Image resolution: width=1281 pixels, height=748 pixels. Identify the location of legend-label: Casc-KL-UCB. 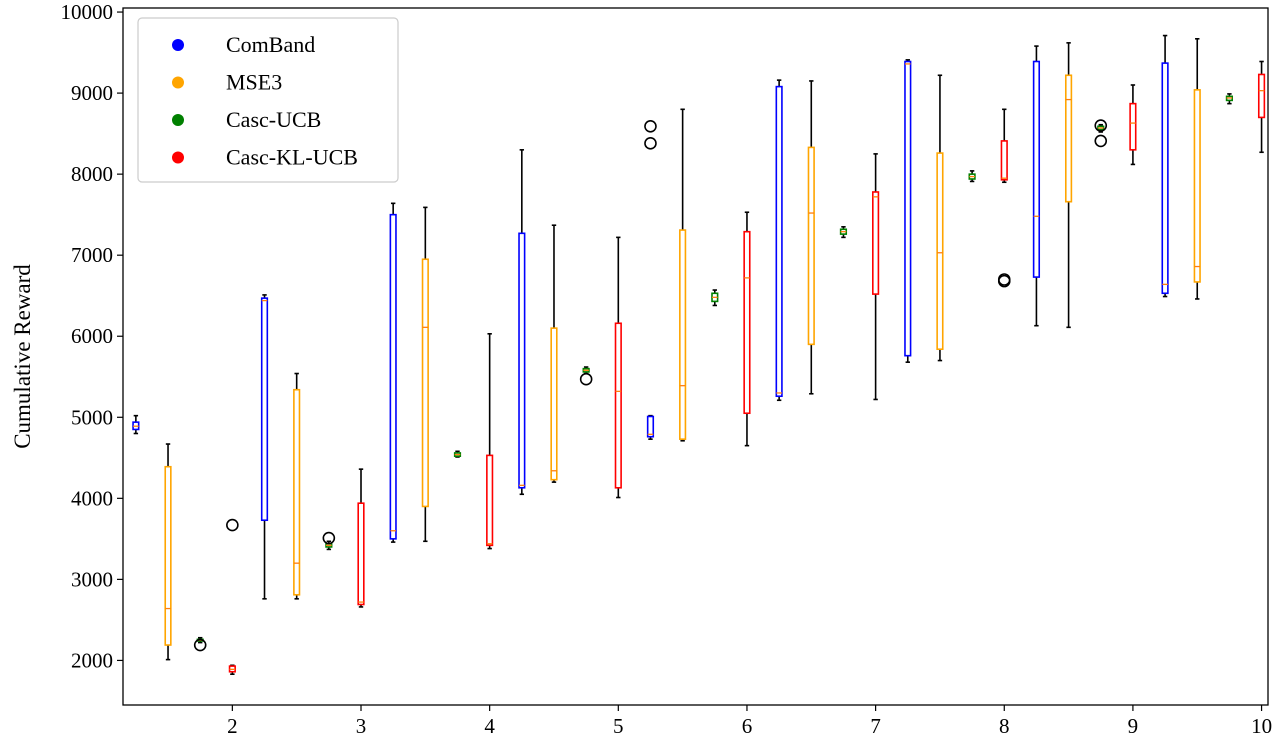
(292, 157).